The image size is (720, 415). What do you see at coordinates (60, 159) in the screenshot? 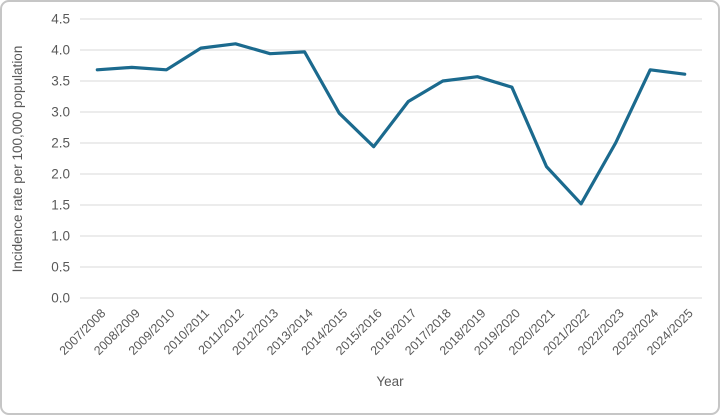
I see `y-axis-tick-labels: 0.0 0.5 1.0 1.5 2.0 2.5 3.0 3.5 4.0 4.5` at bounding box center [60, 159].